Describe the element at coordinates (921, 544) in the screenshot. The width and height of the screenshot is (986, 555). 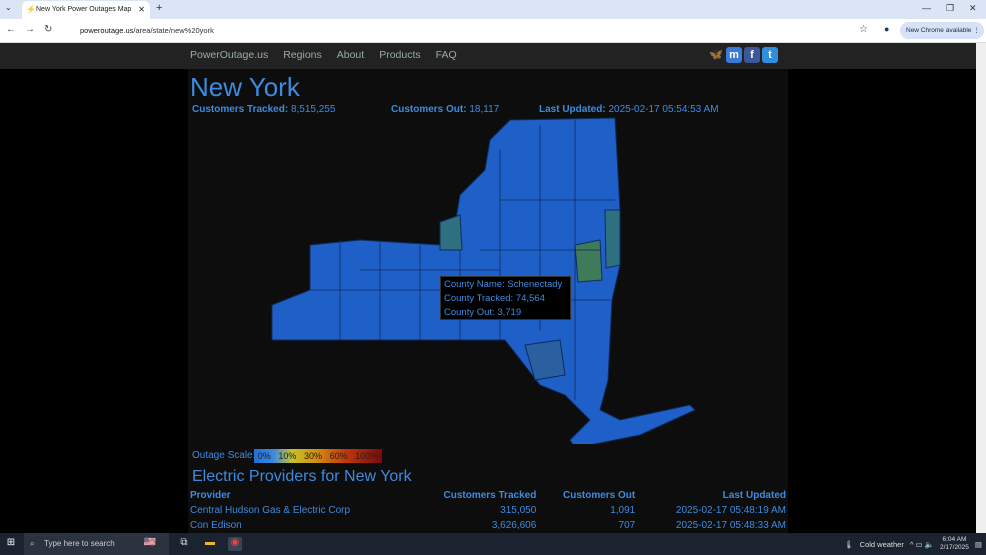
I see `tray-icons: ^ ▭ 🔈` at that location.